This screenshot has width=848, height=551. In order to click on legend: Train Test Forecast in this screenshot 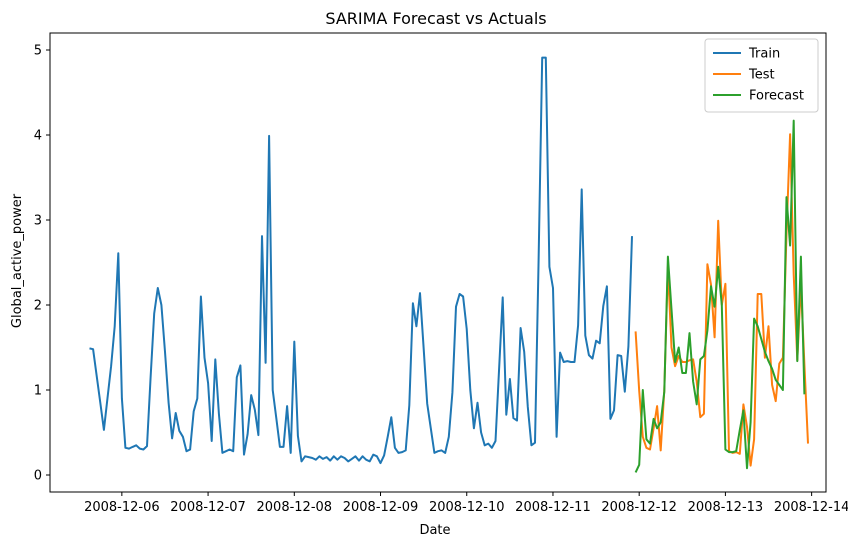, I will do `click(761, 75)`.